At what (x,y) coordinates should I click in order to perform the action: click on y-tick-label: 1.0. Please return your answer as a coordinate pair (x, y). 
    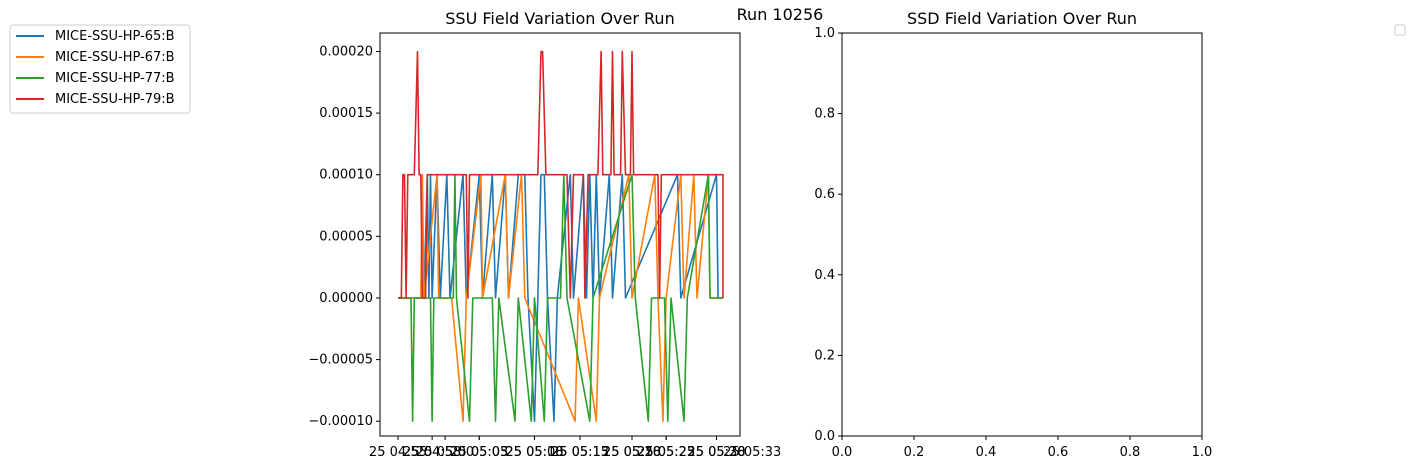
    Looking at the image, I should click on (824, 33).